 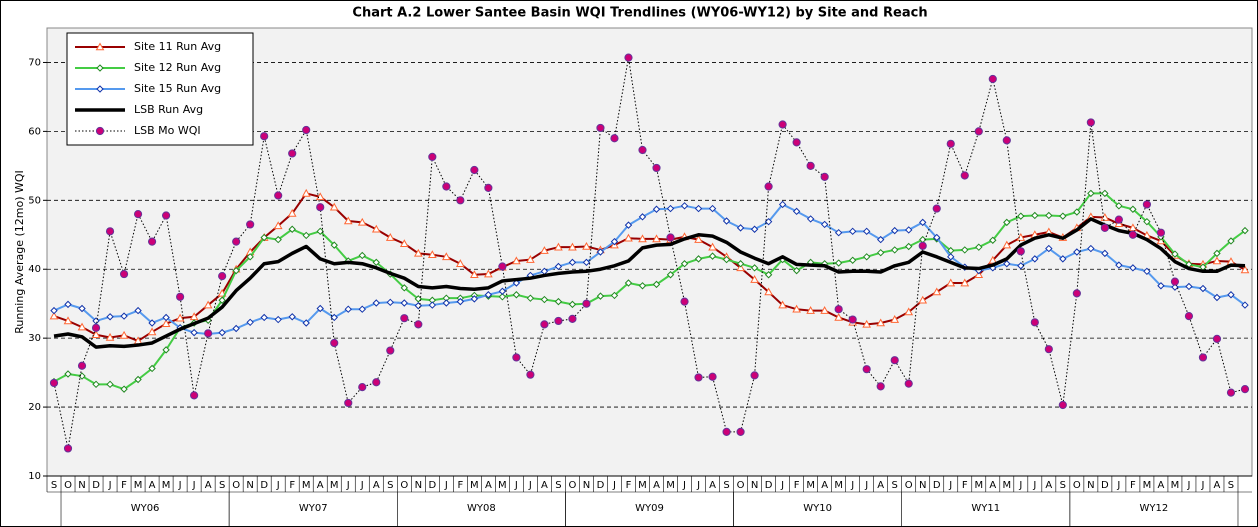 What do you see at coordinates (168, 109) in the screenshot?
I see `legend-label: LSB Run Avg` at bounding box center [168, 109].